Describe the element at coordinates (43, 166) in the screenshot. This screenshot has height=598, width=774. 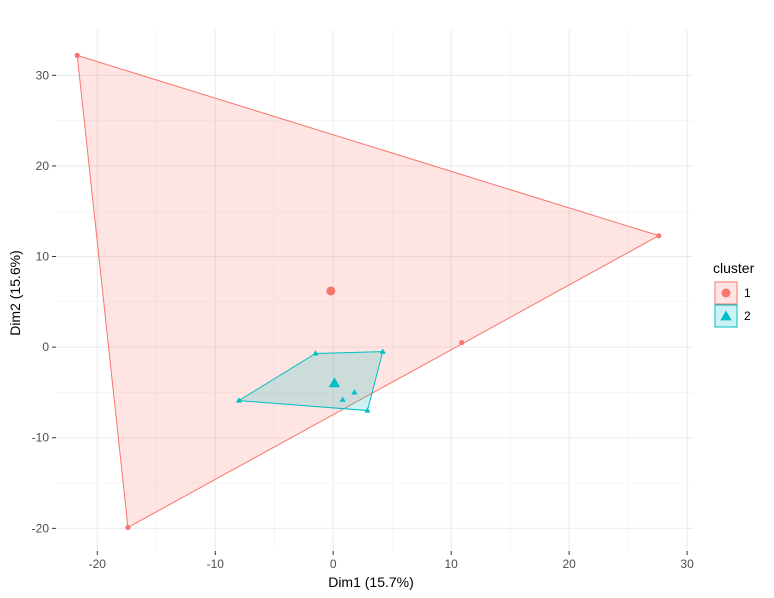
I see `y-tick-label: 20` at that location.